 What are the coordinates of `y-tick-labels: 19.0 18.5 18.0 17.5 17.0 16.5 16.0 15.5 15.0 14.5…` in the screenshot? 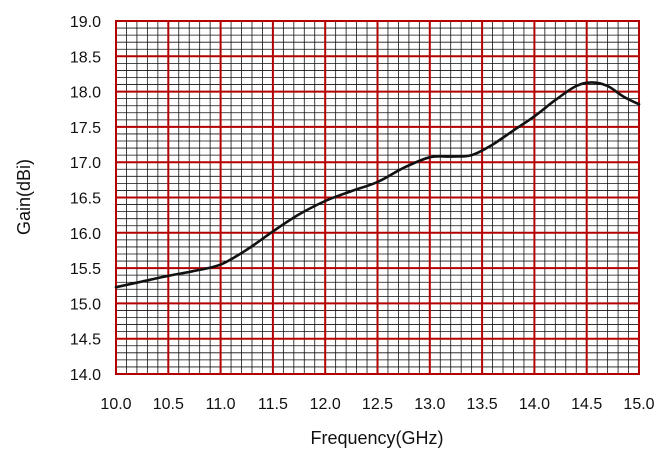 It's located at (85, 199).